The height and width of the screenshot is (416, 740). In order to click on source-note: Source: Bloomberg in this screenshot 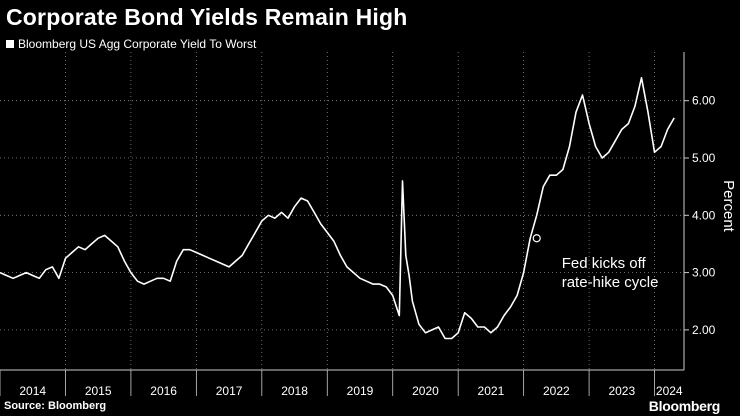, I will do `click(55, 406)`.